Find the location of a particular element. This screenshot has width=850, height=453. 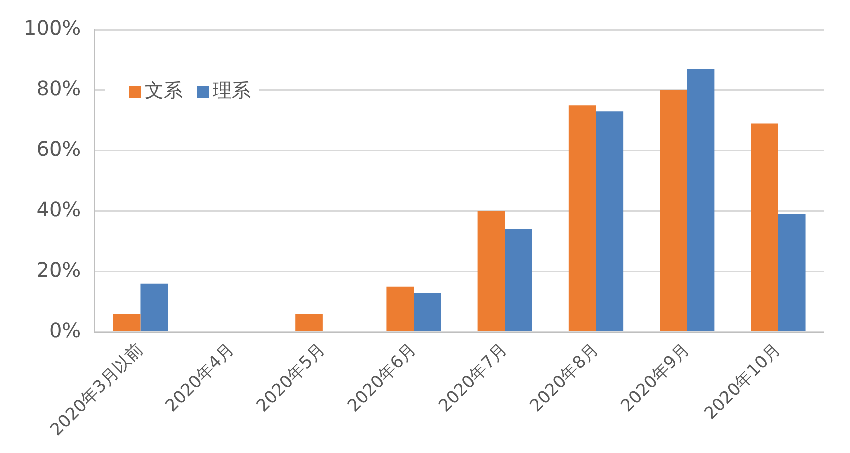

y-tick-label: 100% is located at coordinates (53, 28).